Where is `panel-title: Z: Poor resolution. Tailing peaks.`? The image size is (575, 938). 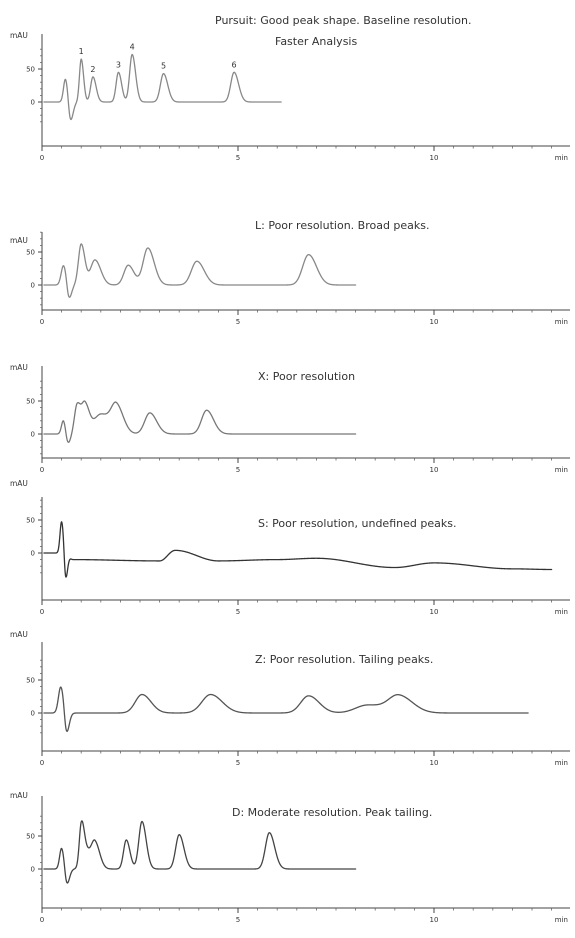 panel-title: Z: Poor resolution. Tailing peaks. is located at coordinates (344, 659).